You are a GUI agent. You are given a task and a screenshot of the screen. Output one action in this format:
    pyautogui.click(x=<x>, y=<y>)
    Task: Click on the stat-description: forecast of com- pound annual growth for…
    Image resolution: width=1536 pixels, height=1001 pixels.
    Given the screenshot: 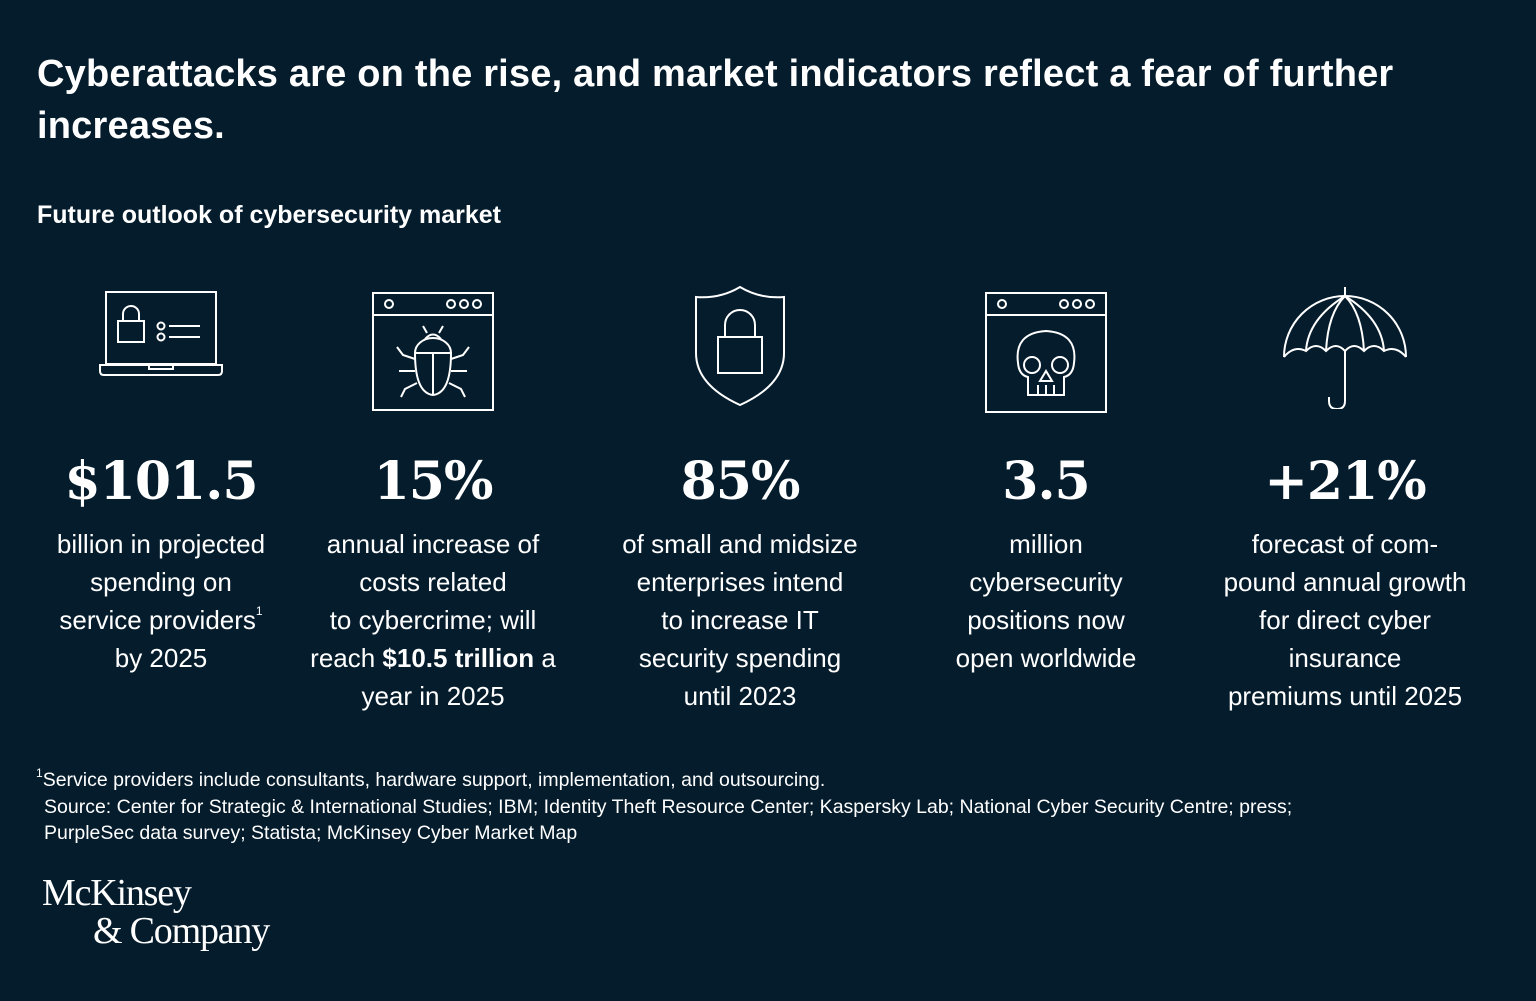 What is the action you would take?
    pyautogui.click(x=1345, y=620)
    